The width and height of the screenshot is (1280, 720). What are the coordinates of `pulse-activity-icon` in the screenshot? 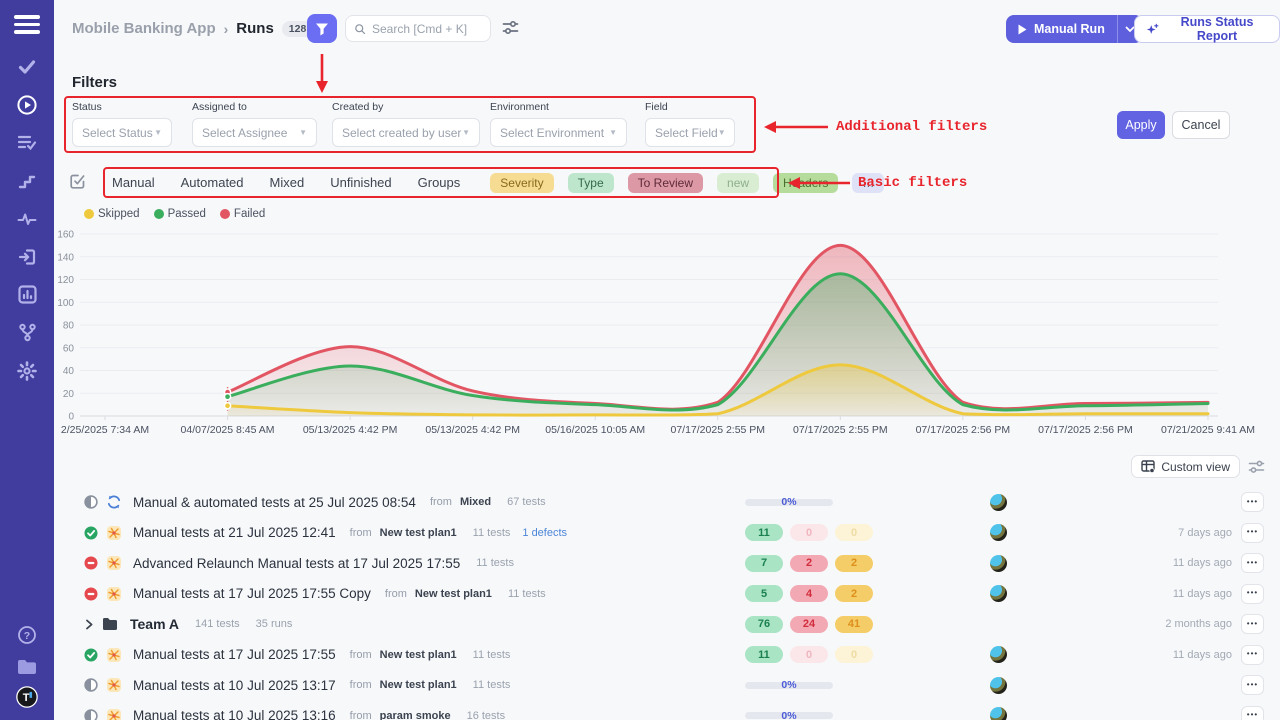 It's located at (27, 219).